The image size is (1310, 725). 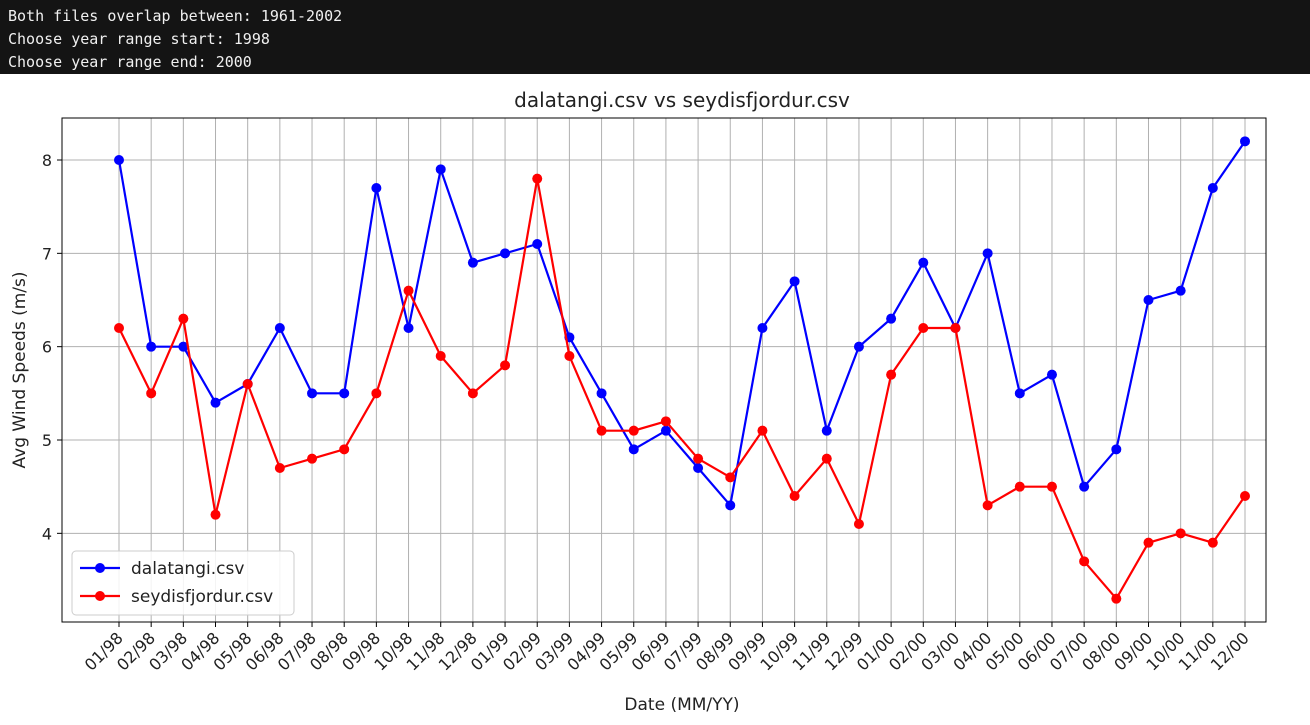 I want to click on y-tick-label: 5, so click(x=47, y=440).